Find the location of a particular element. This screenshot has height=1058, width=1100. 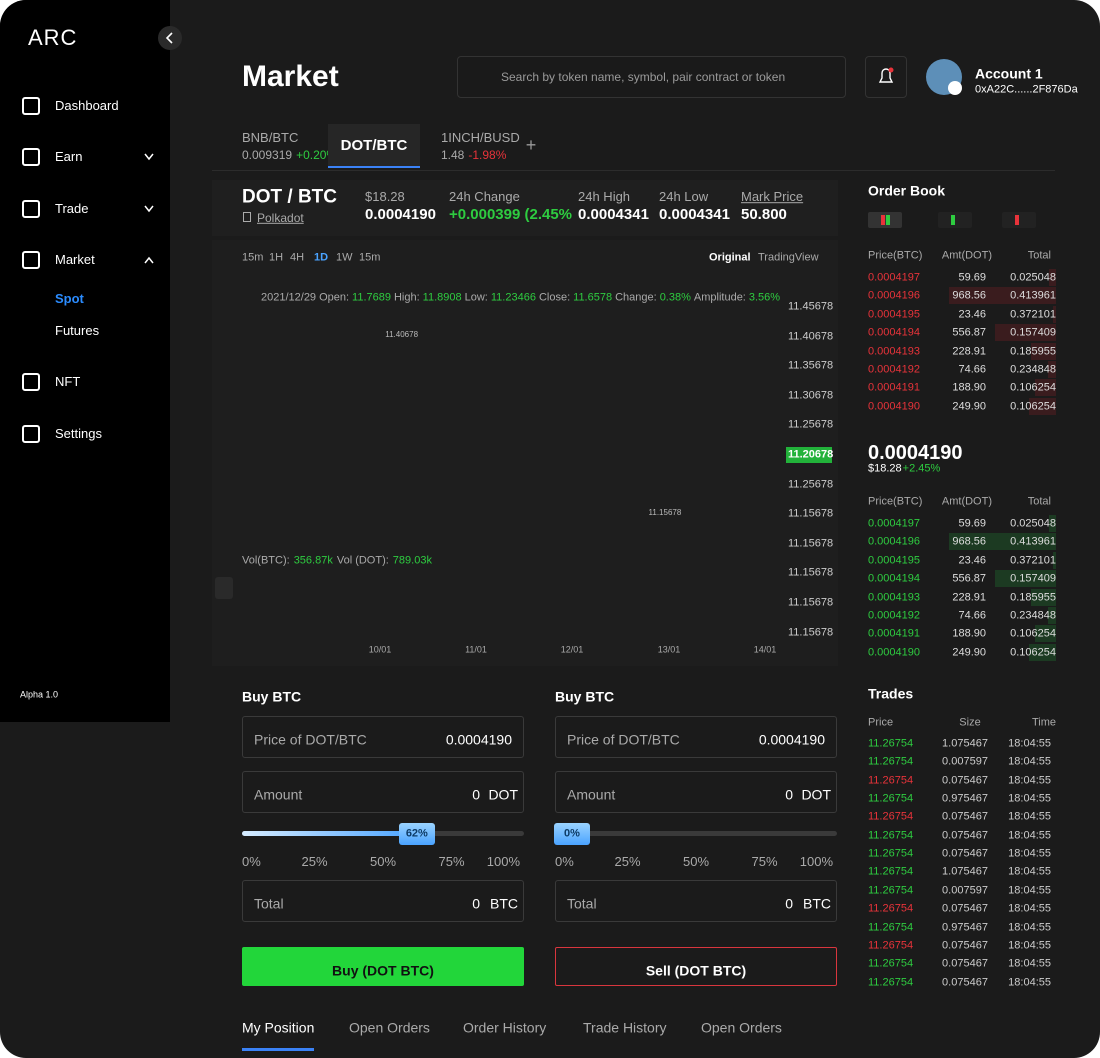

book-amount: 74.66 is located at coordinates (972, 615).